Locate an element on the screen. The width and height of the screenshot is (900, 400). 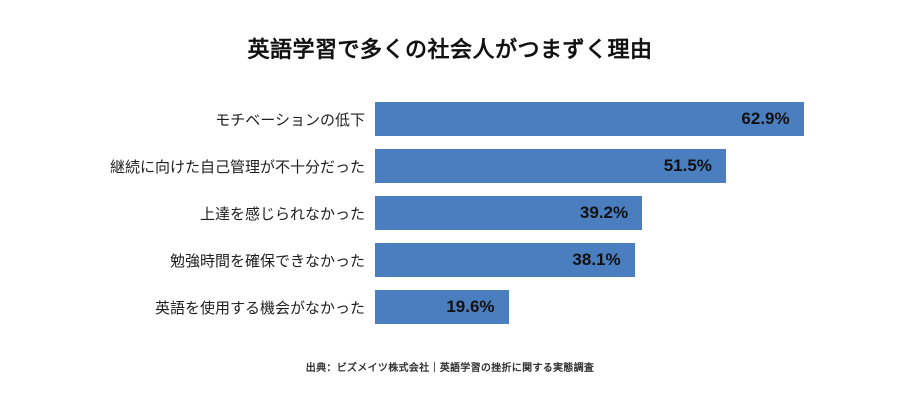
category-label: 勉強時間を確保できなかった is located at coordinates (267, 261).